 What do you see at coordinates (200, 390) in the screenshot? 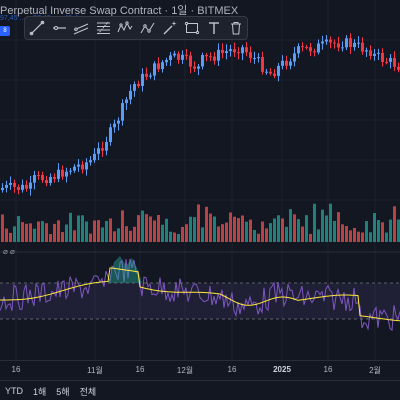
I see `range-bar: YTD 1해 5해 전체` at bounding box center [200, 390].